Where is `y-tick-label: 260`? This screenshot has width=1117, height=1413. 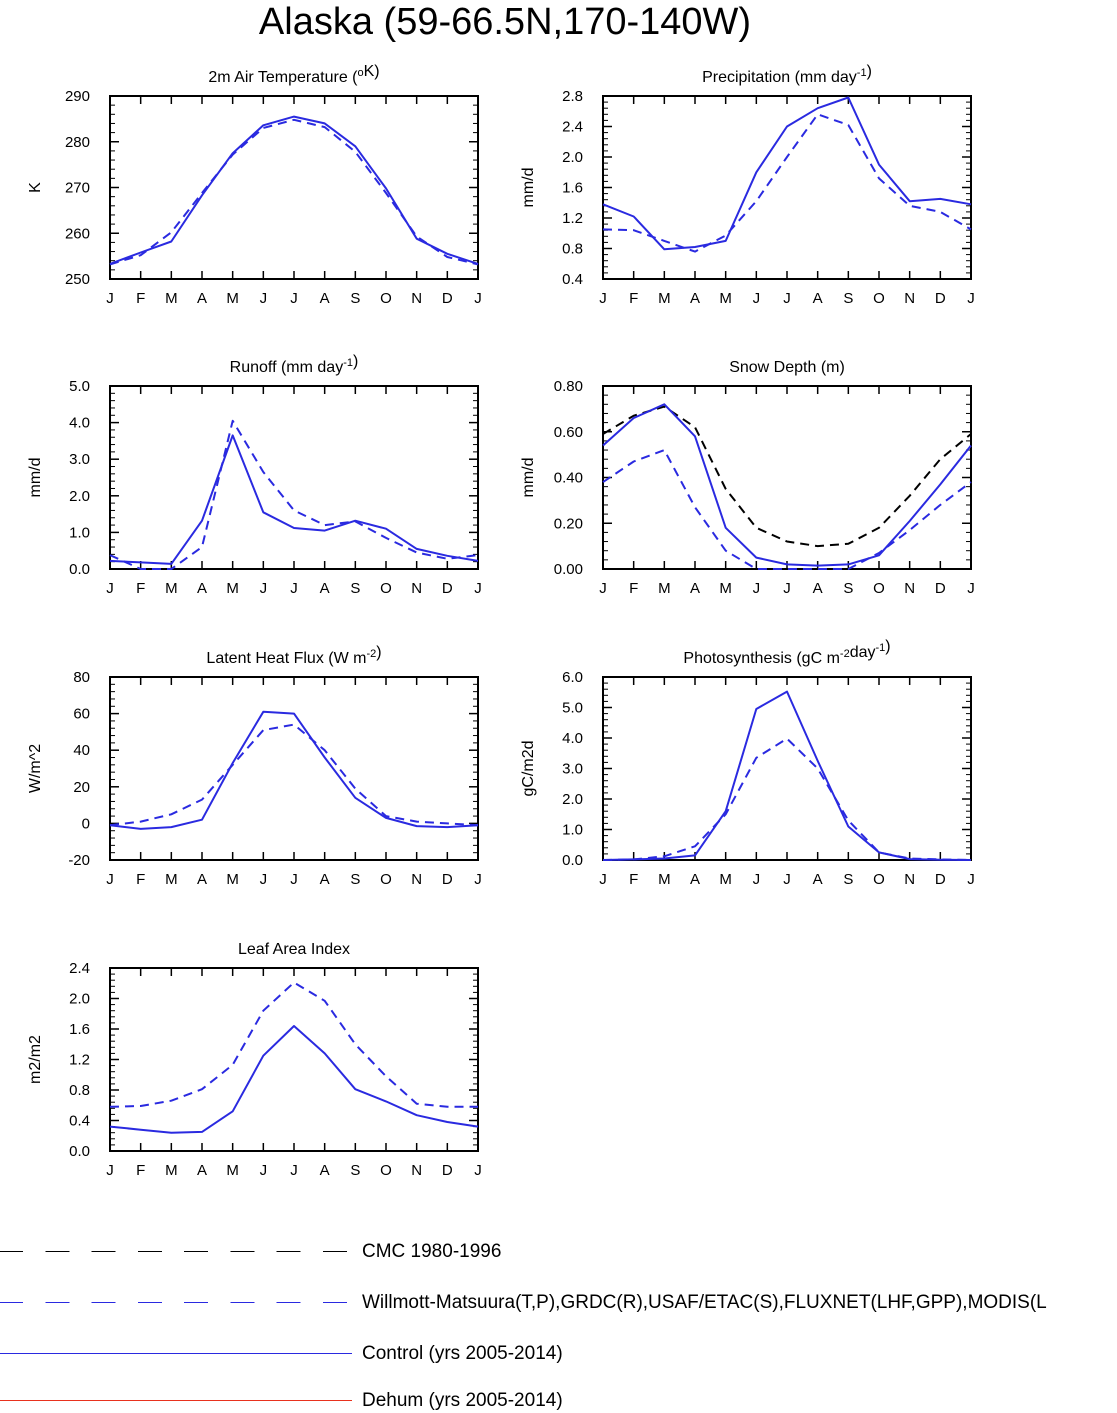 y-tick-label: 260 is located at coordinates (77, 233).